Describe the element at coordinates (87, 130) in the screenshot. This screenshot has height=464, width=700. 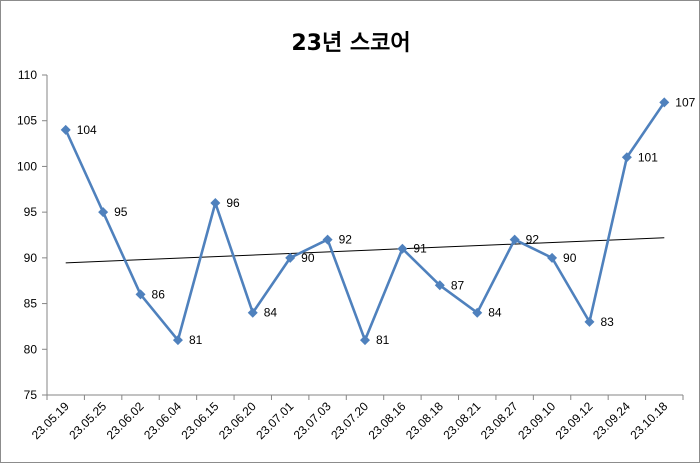
I see `data-label: 104` at that location.